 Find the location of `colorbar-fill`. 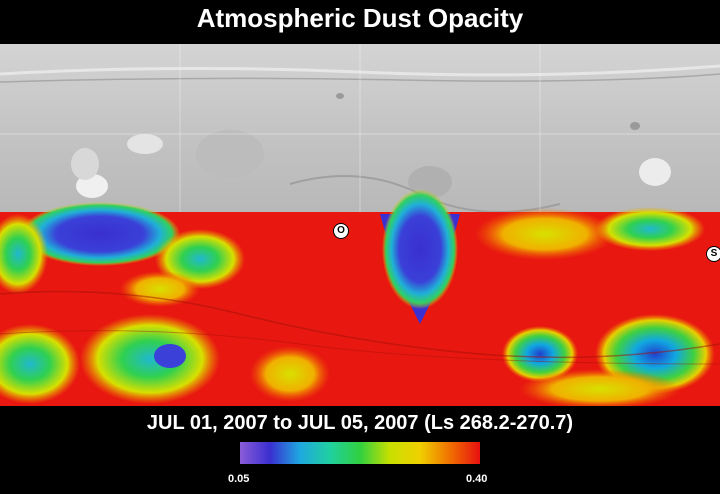

colorbar-fill is located at coordinates (360, 453).